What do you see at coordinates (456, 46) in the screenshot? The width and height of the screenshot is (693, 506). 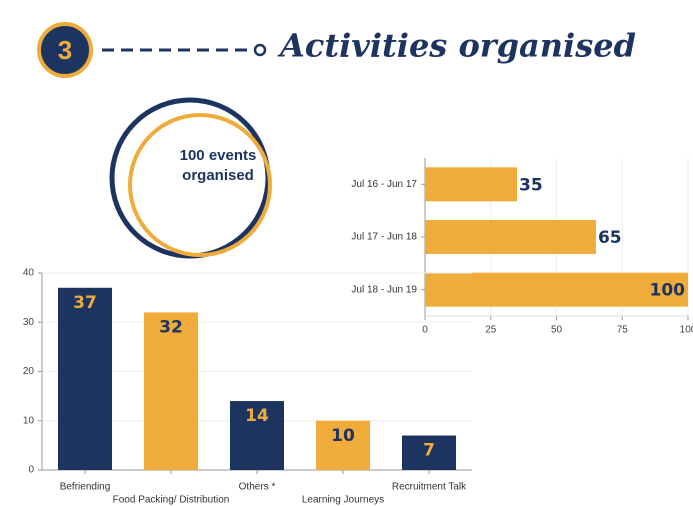 I see `section-title: Activities organised` at bounding box center [456, 46].